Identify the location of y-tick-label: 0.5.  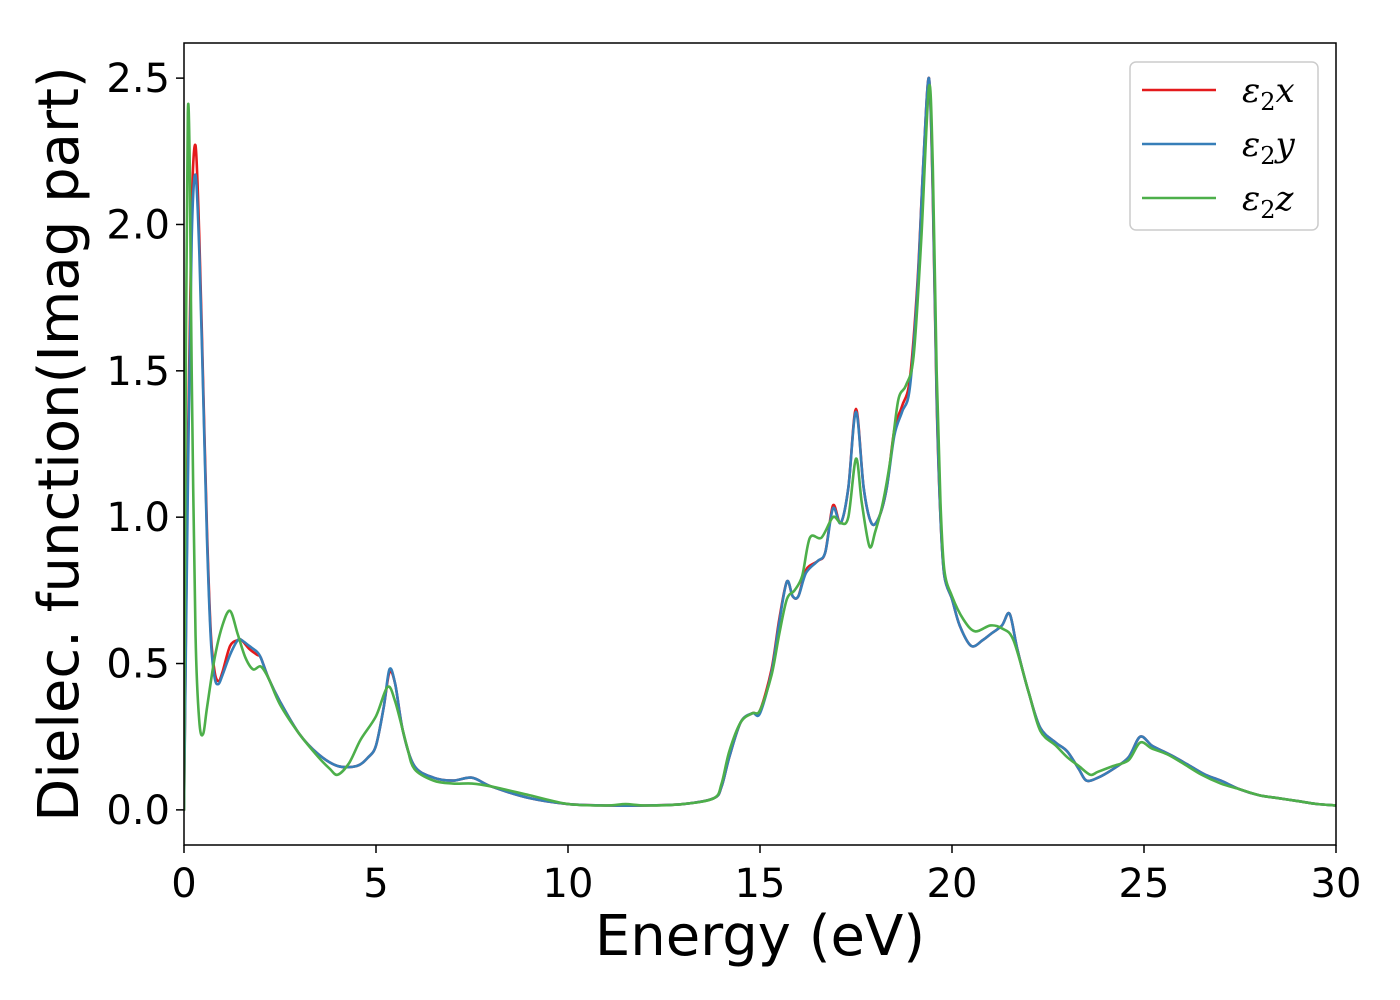
(138, 665).